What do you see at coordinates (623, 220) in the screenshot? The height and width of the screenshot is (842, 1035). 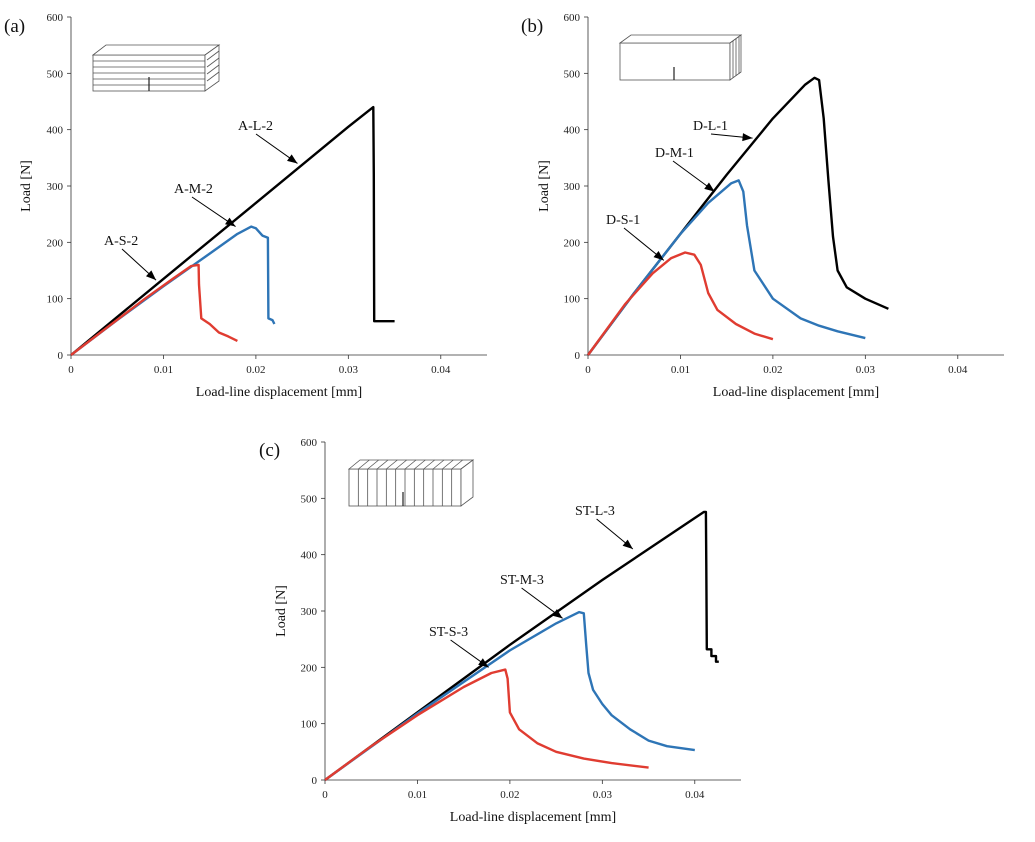 I see `annotation-label: D-S-1` at bounding box center [623, 220].